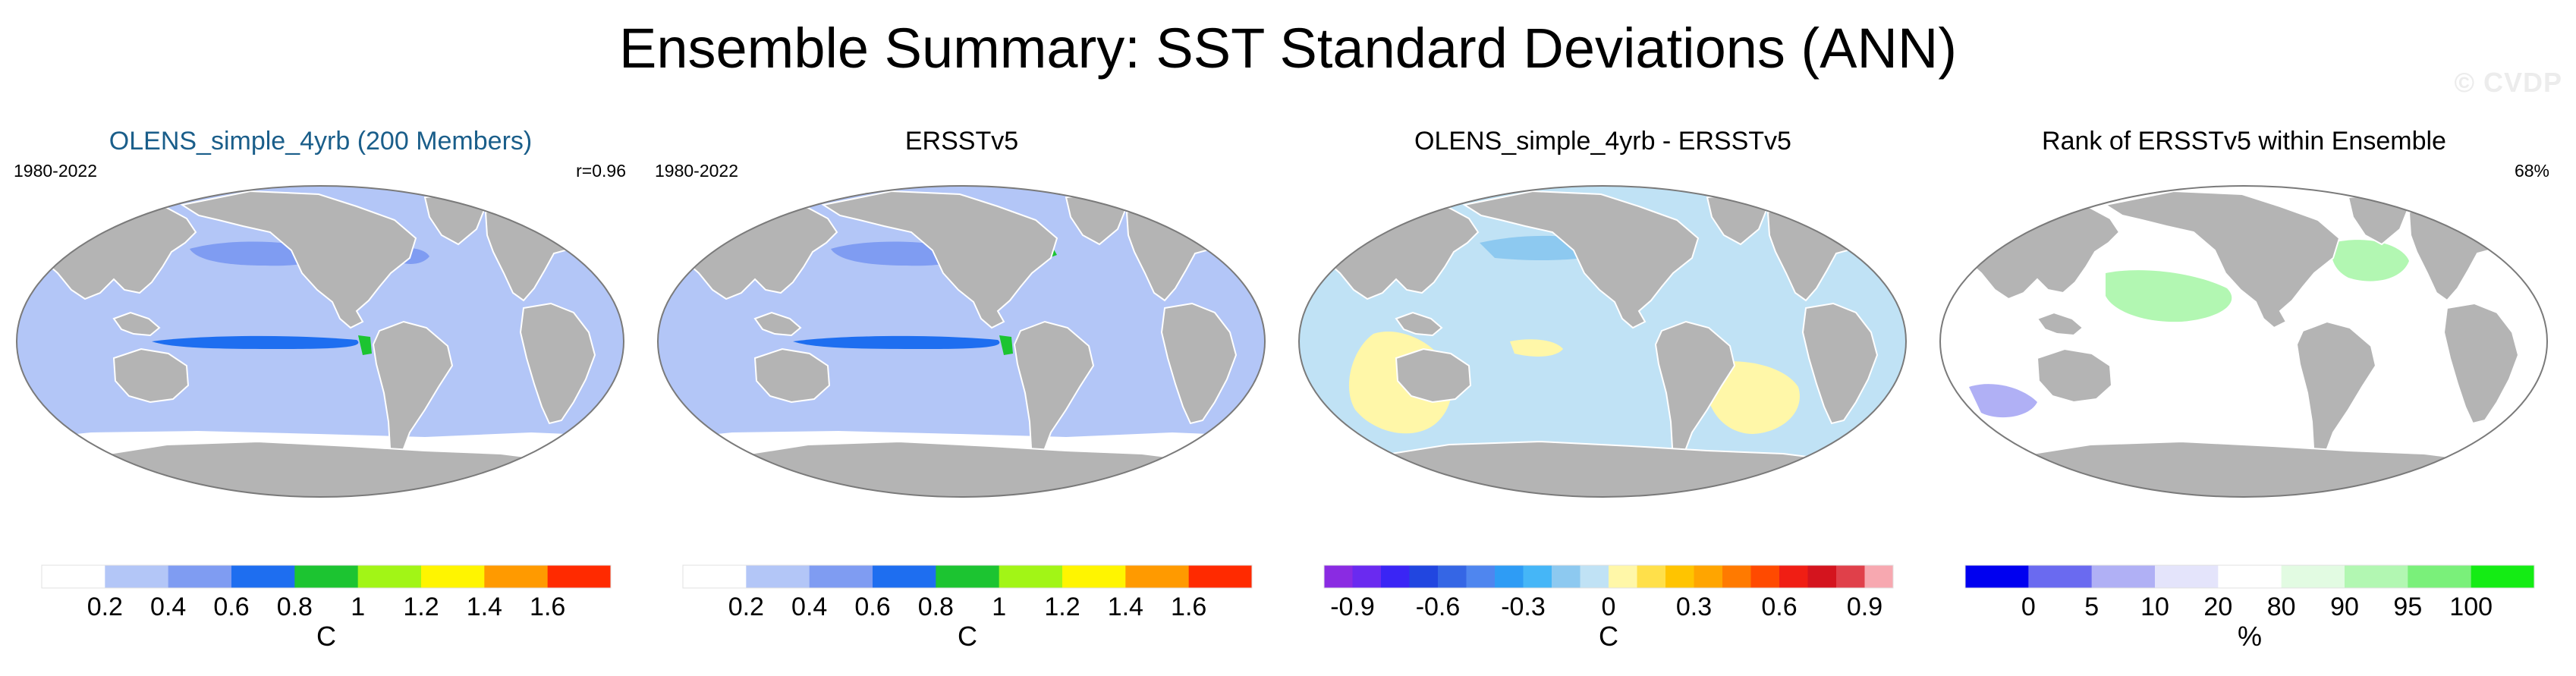 The width and height of the screenshot is (2576, 676). What do you see at coordinates (696, 171) in the screenshot?
I see `period-label: 1980-2022` at bounding box center [696, 171].